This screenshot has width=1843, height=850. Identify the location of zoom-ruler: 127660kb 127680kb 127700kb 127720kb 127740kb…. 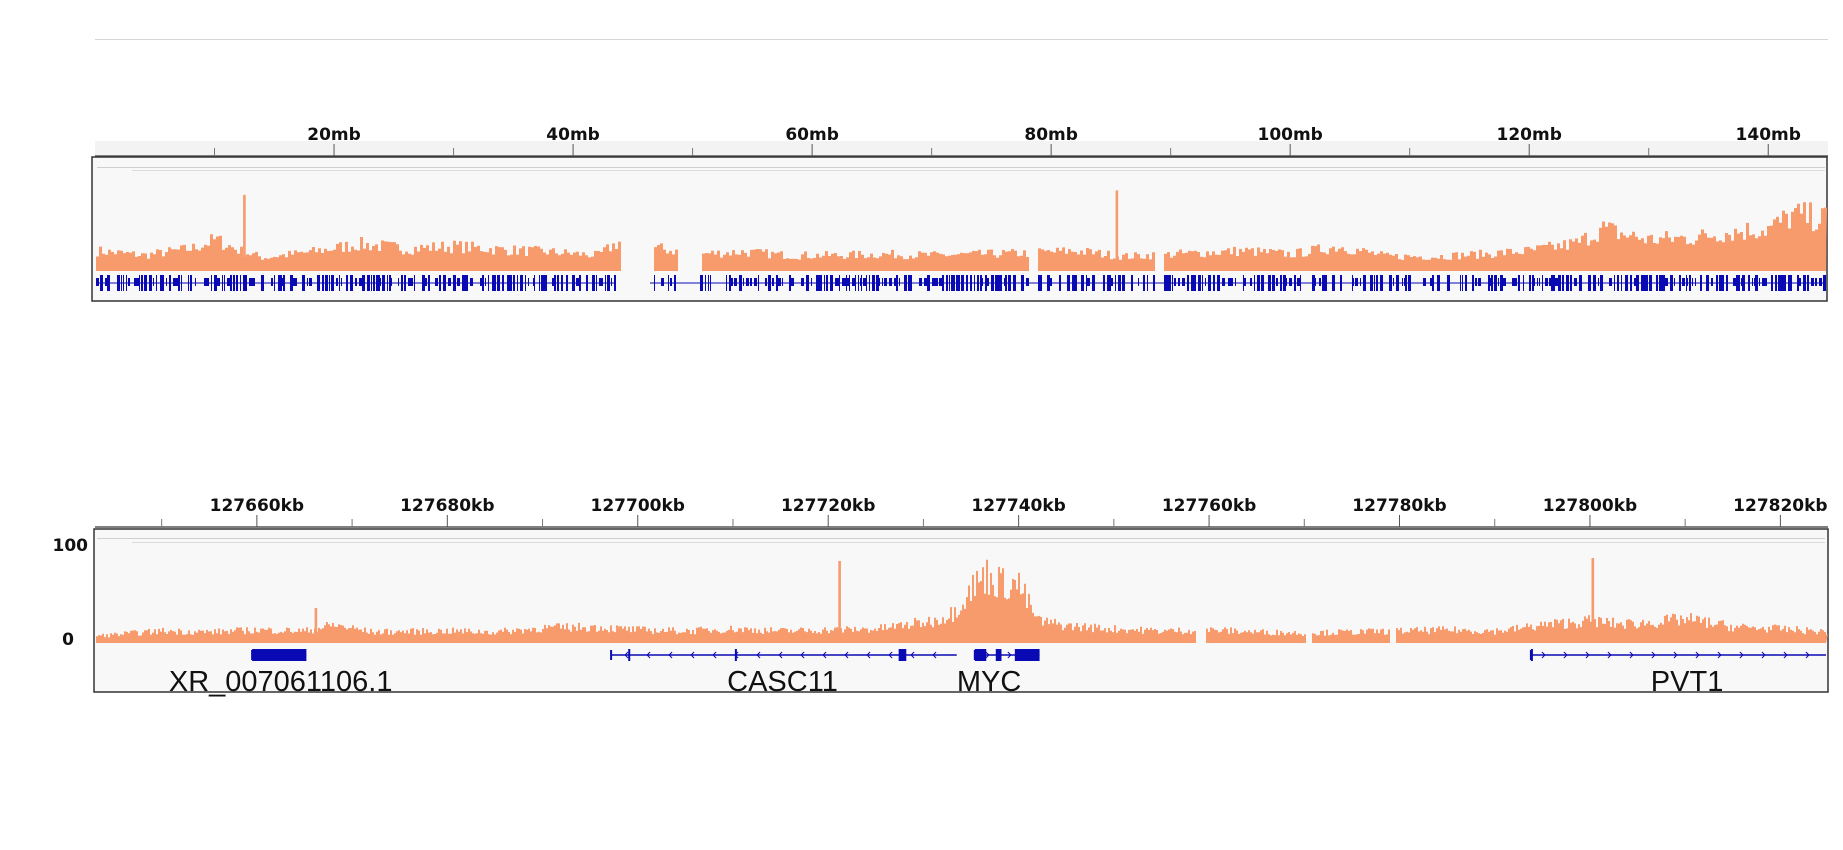
(961, 512).